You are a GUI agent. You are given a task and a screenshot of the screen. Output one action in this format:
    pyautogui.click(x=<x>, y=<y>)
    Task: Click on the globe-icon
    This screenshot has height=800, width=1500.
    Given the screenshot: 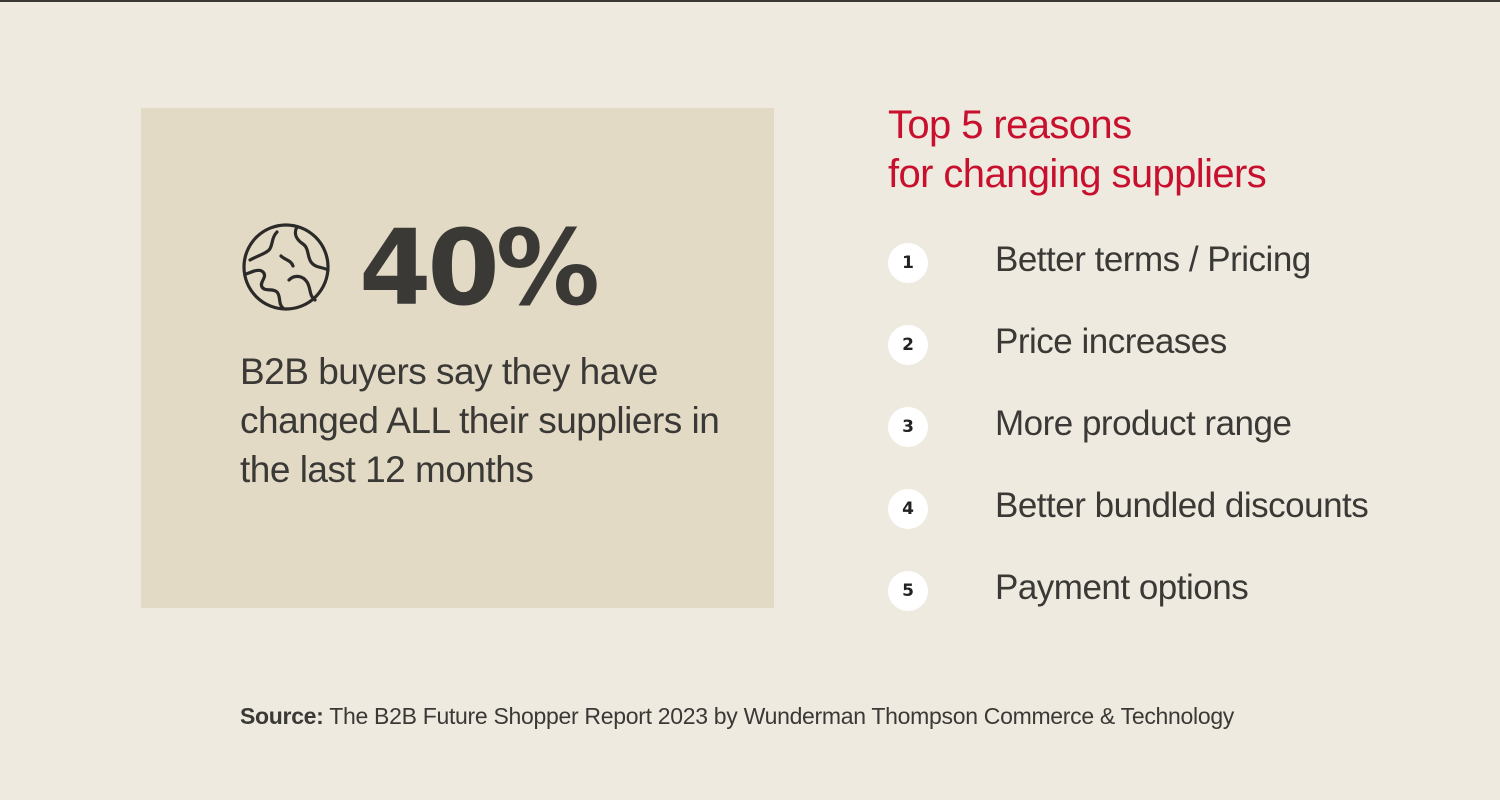 What is the action you would take?
    pyautogui.click(x=286, y=267)
    